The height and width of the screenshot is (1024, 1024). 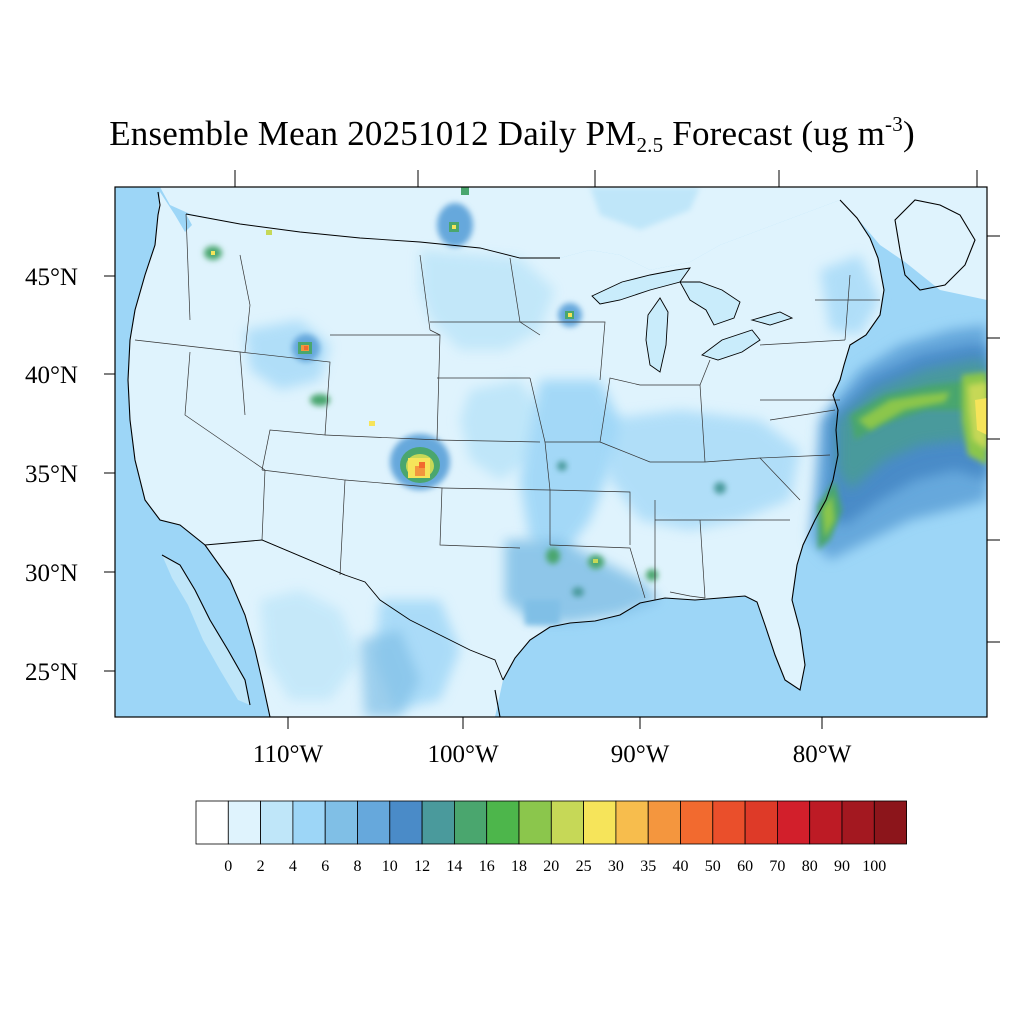 What do you see at coordinates (261, 866) in the screenshot?
I see `colorbar-label: 2` at bounding box center [261, 866].